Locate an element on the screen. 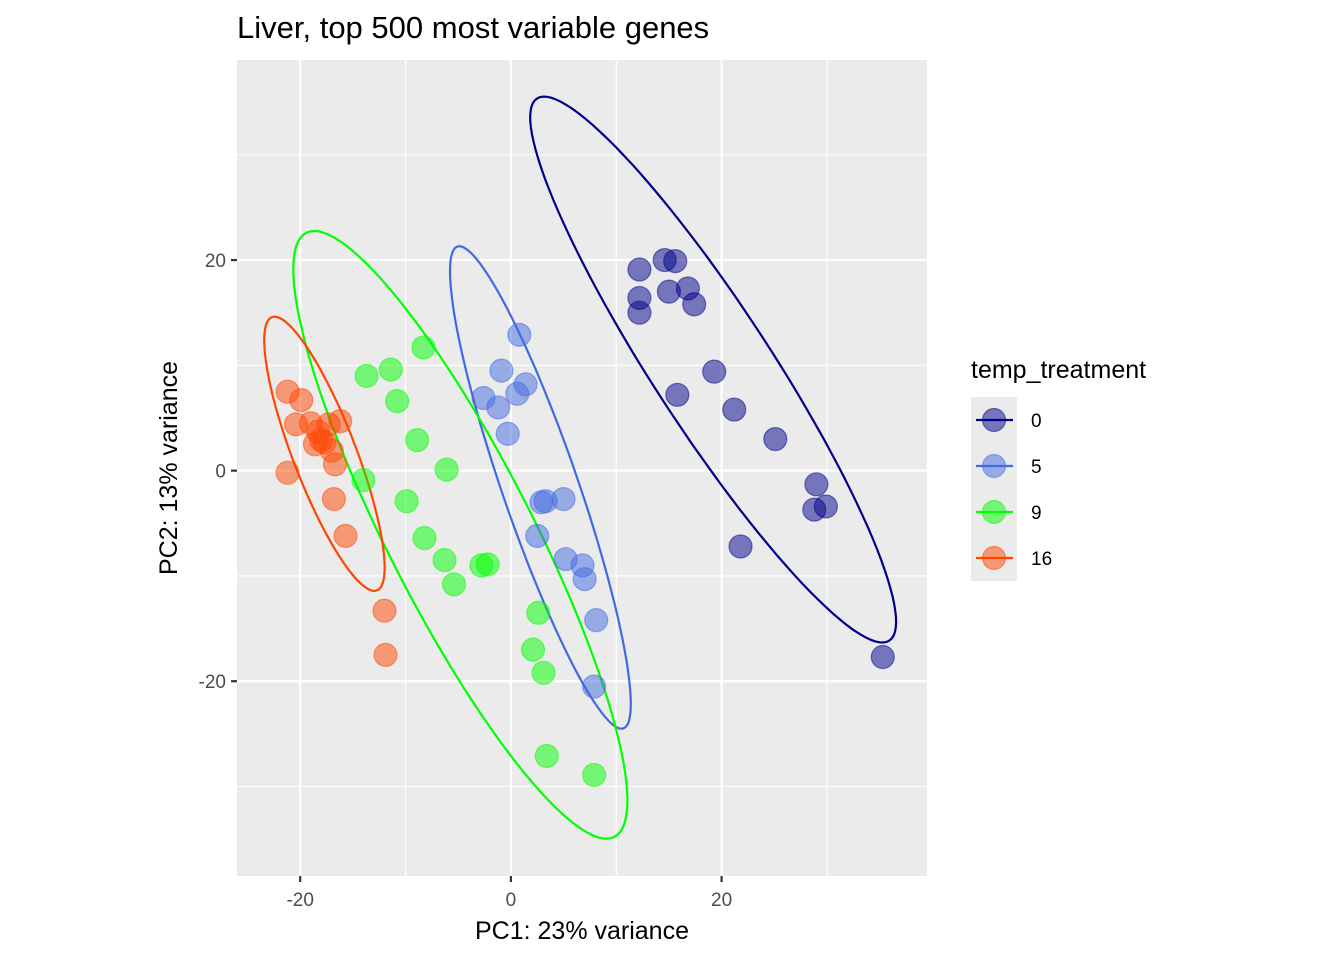  y-tick-label: -20 is located at coordinates (212, 682).